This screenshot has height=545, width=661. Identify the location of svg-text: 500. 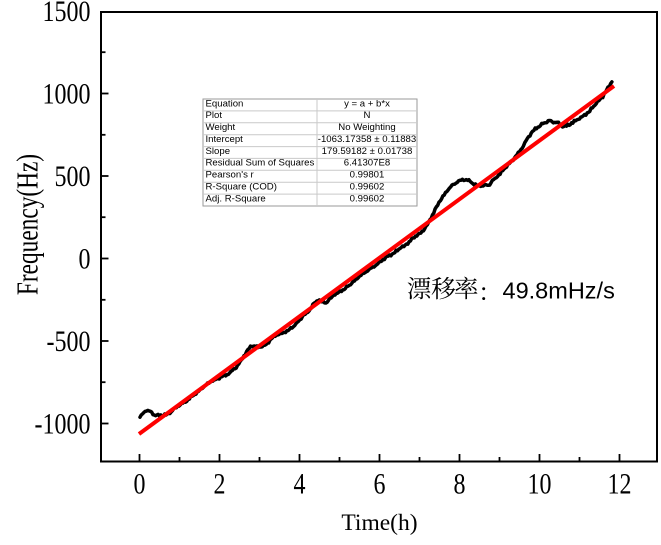
(73, 175).